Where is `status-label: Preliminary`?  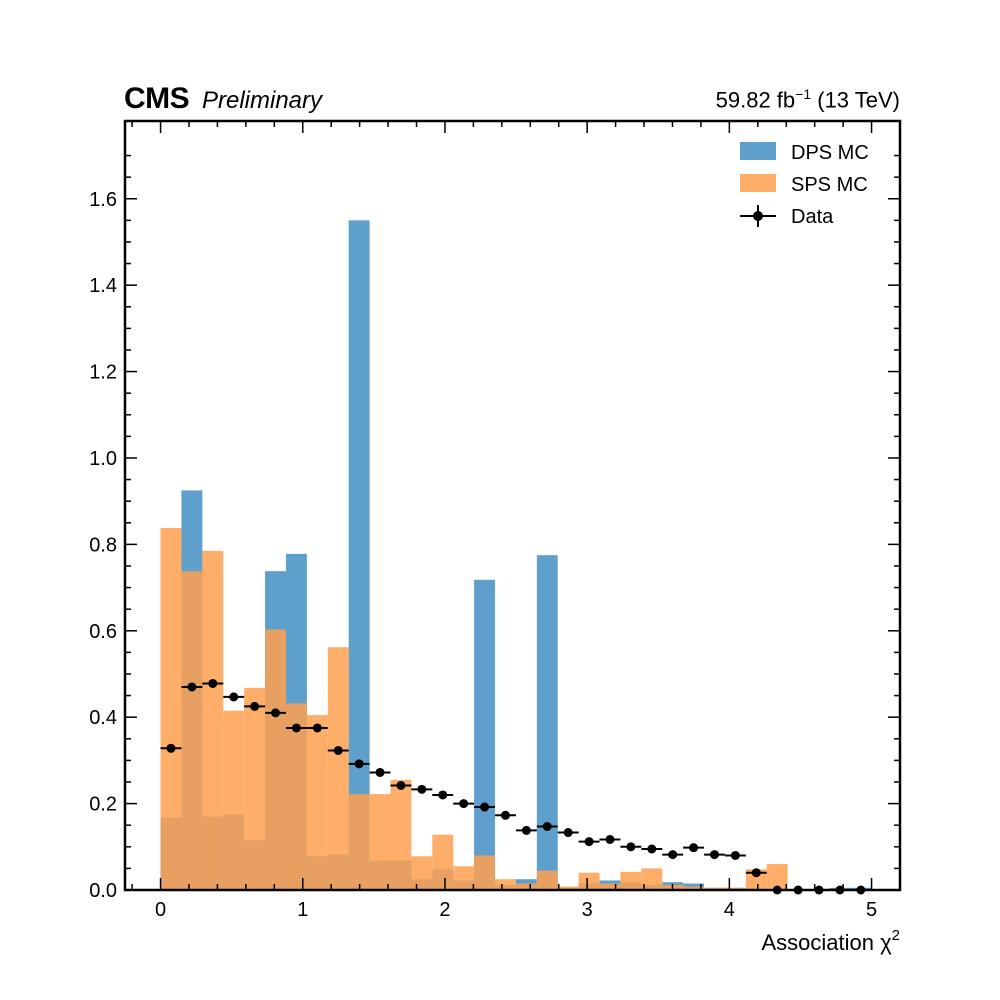
status-label: Preliminary is located at coordinates (262, 100).